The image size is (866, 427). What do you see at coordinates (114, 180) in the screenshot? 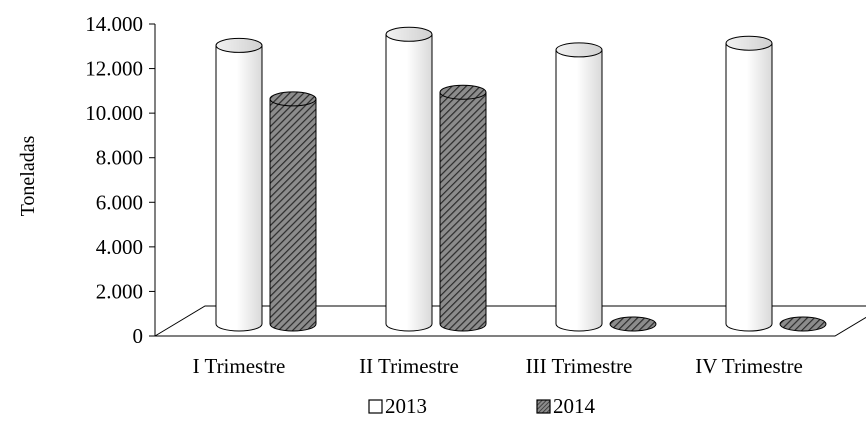
I see `y-tick-labels: 0 2.000 4.000 6.000 8.000 10.000 12.000 14.000` at bounding box center [114, 180].